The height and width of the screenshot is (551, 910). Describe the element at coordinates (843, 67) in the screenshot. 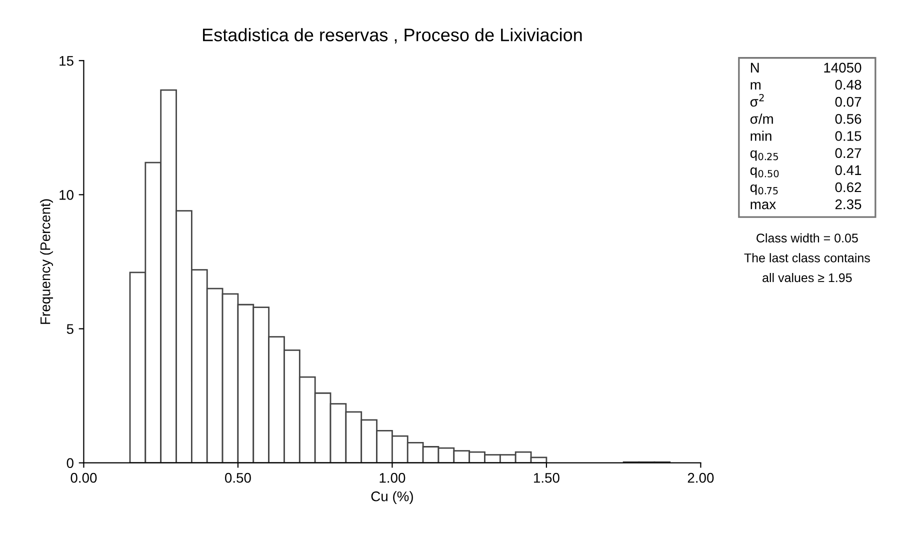

I see `text: 14050` at that location.